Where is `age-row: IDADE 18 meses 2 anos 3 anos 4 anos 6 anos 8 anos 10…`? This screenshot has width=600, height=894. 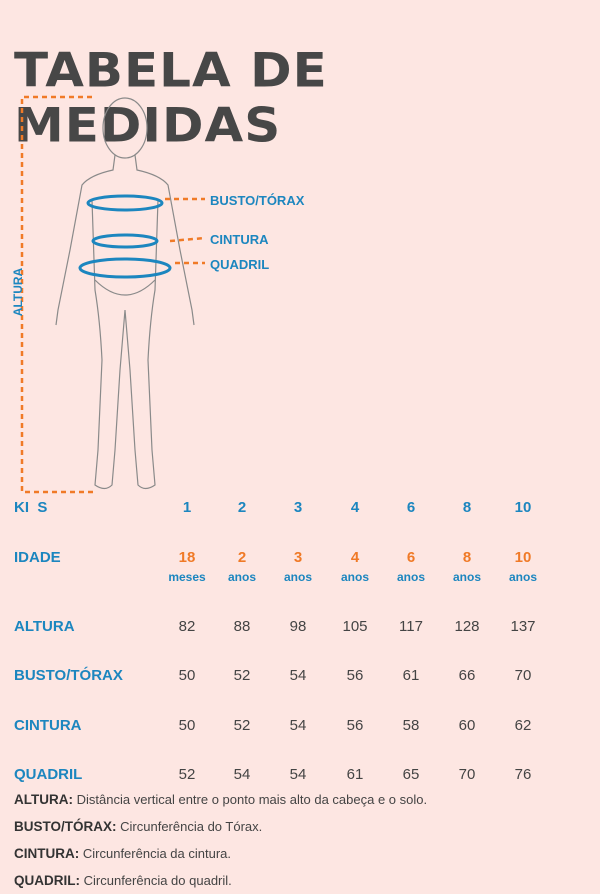
age-row: IDADE 18 meses 2 anos 3 anos 4 anos 6 anos 8 anos 10… is located at coordinates (300, 566).